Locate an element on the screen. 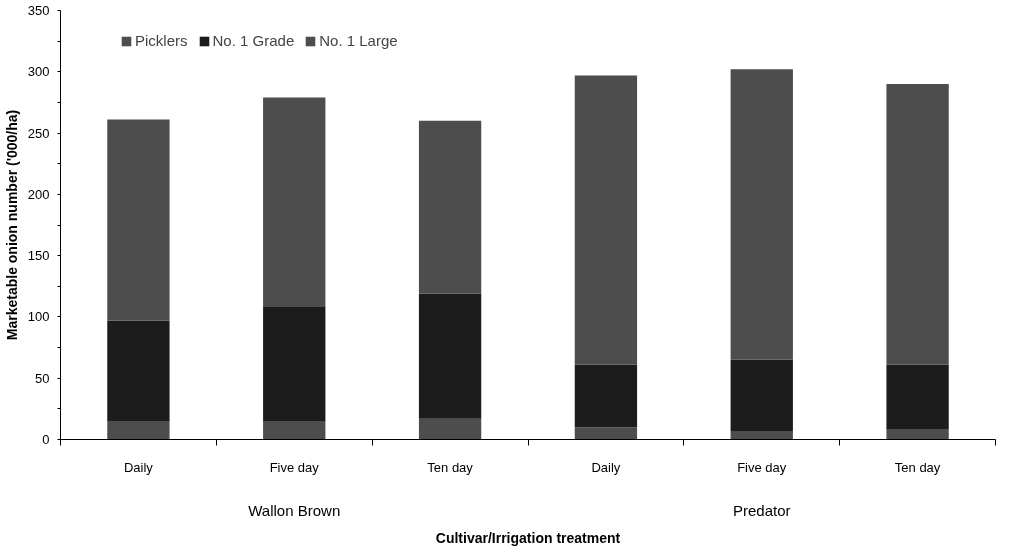 The height and width of the screenshot is (553, 1014). y-axis-title: Marketable onion number ('000/ha) is located at coordinates (11, 225).